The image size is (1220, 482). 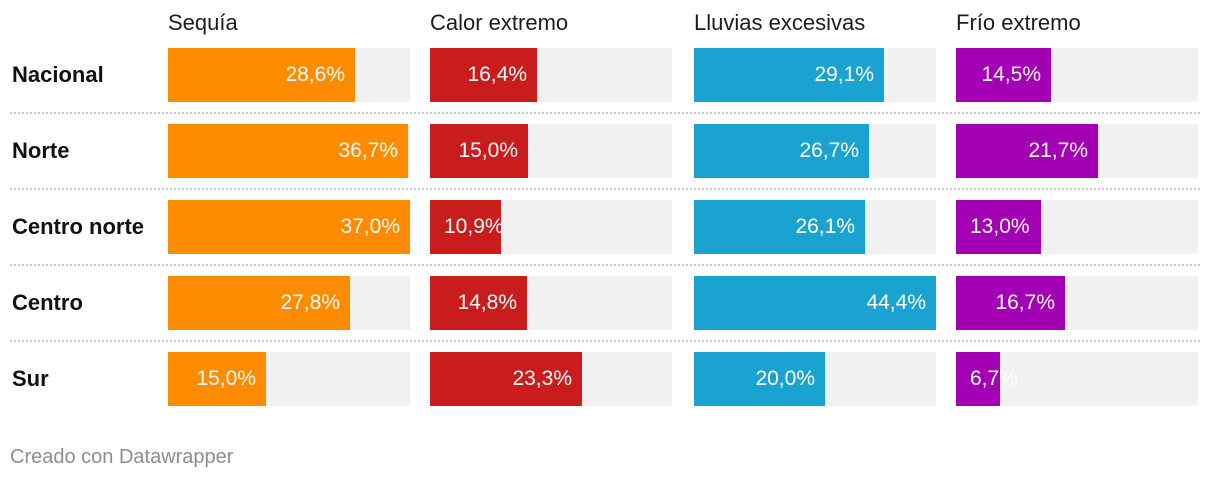 What do you see at coordinates (30, 378) in the screenshot?
I see `row-label: Sur` at bounding box center [30, 378].